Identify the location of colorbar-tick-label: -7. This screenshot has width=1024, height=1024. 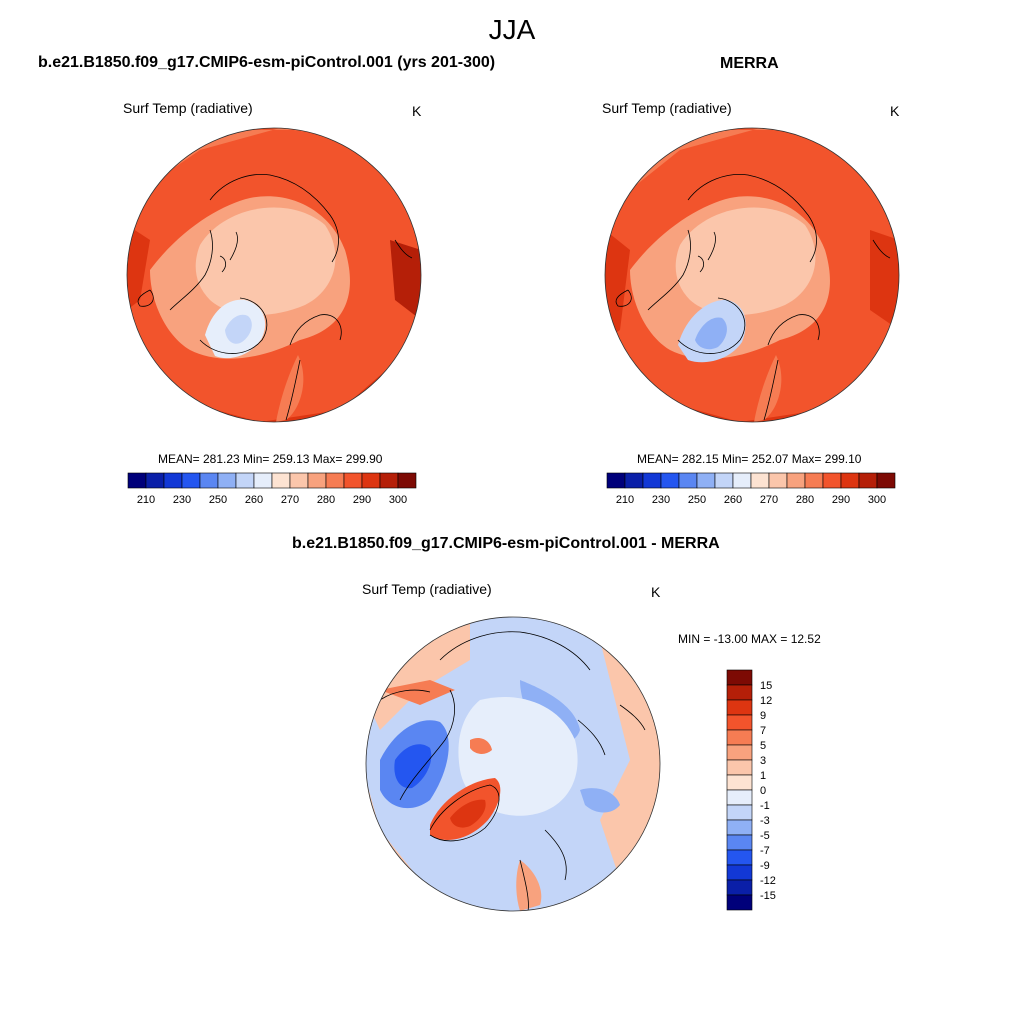
(765, 851).